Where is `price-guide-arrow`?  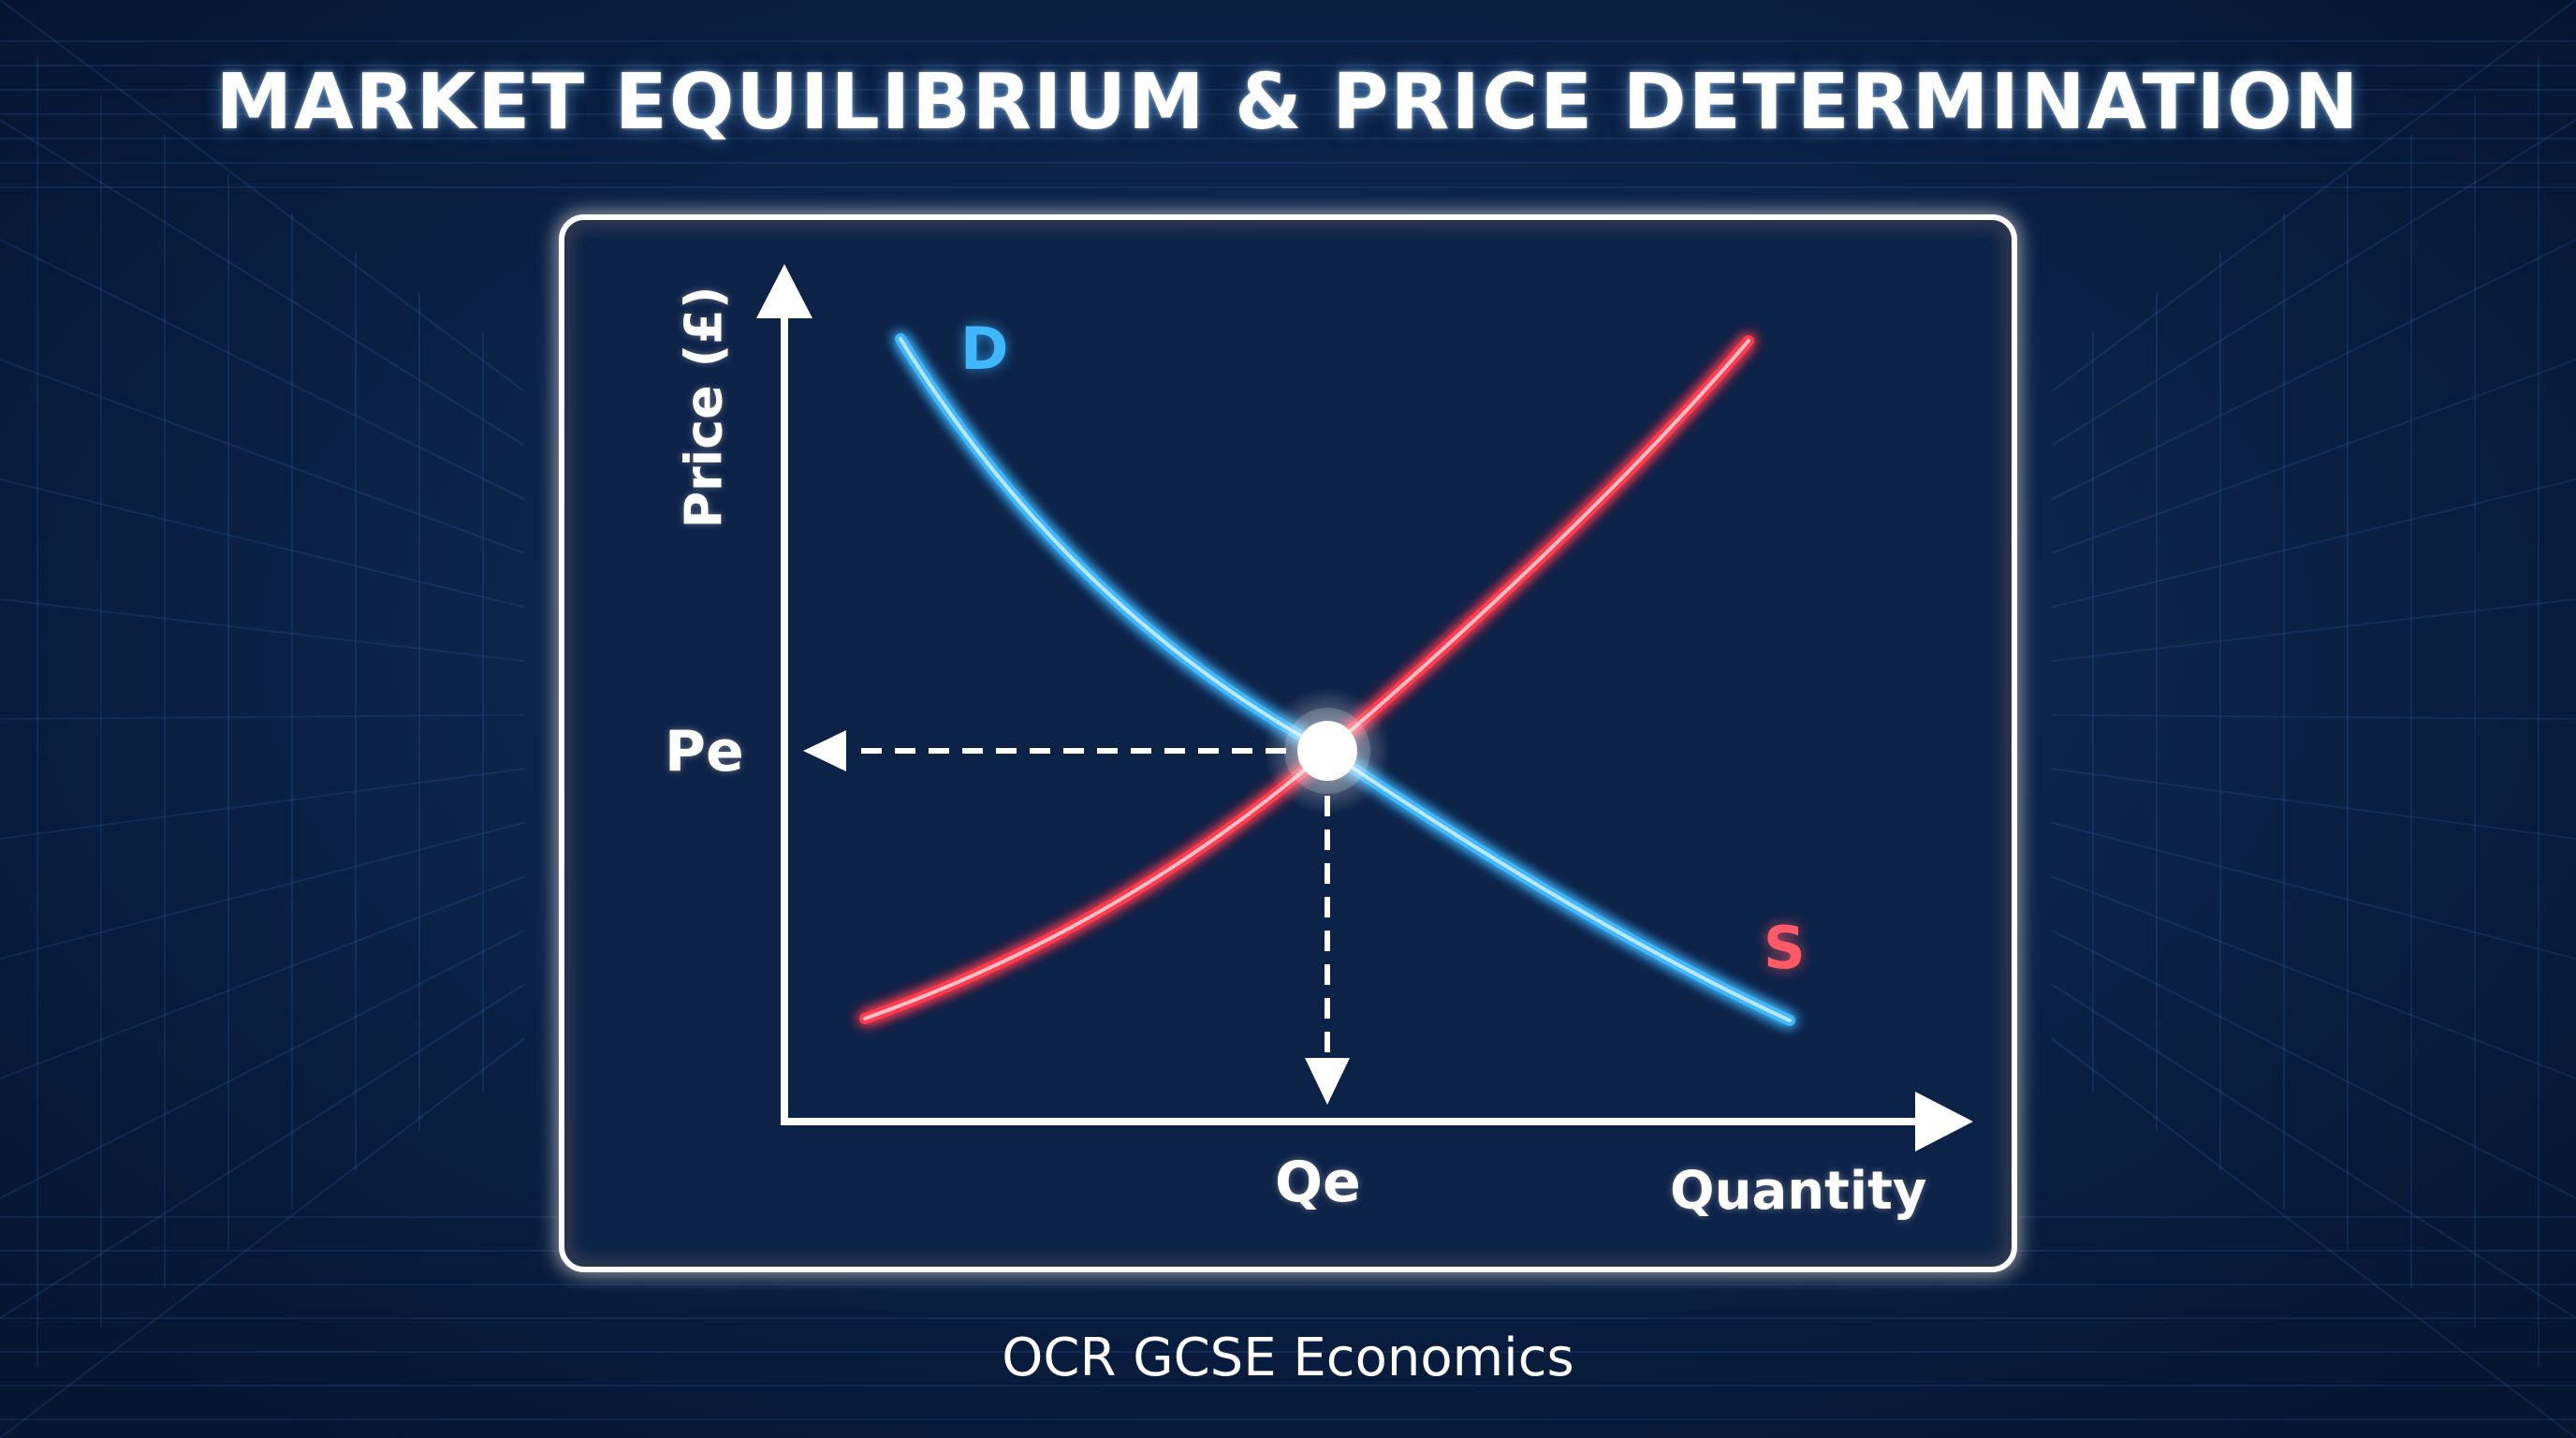 price-guide-arrow is located at coordinates (824, 750).